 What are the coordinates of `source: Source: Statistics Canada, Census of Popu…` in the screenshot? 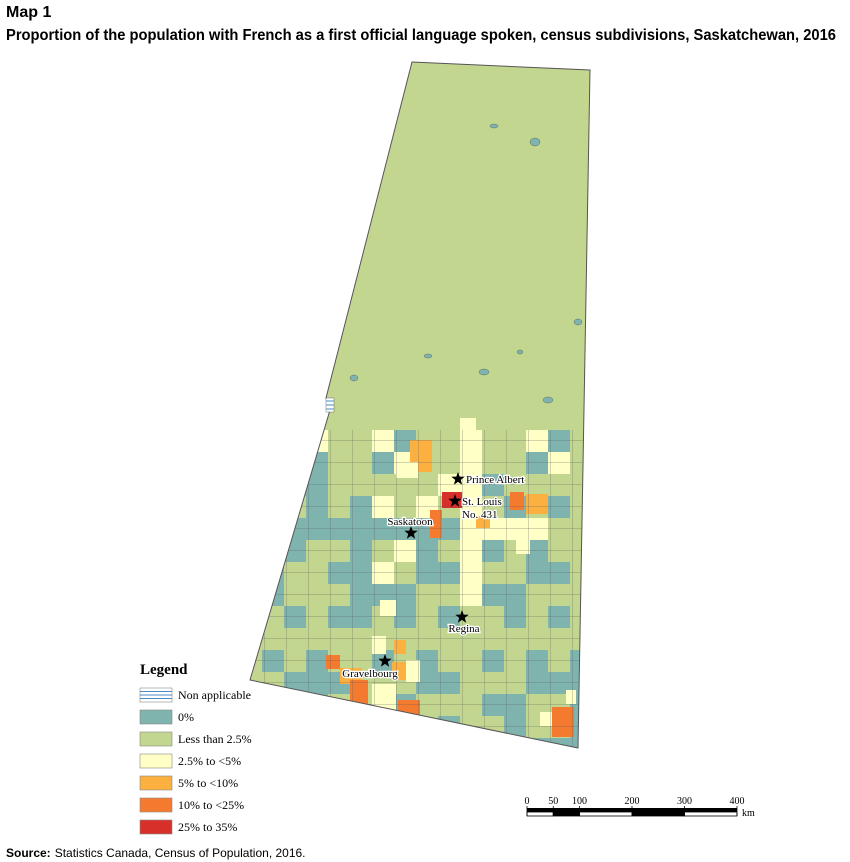 It's located at (156, 853).